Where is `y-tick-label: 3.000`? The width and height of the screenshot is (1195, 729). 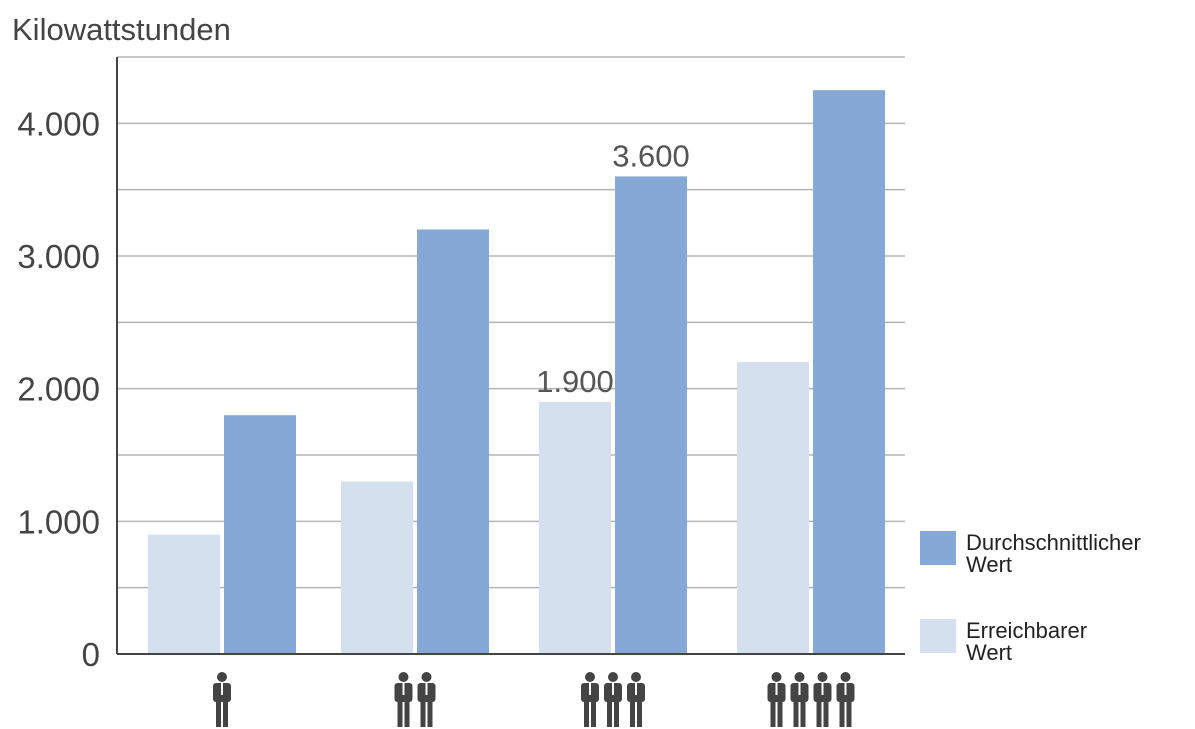
y-tick-label: 3.000 is located at coordinates (58, 256).